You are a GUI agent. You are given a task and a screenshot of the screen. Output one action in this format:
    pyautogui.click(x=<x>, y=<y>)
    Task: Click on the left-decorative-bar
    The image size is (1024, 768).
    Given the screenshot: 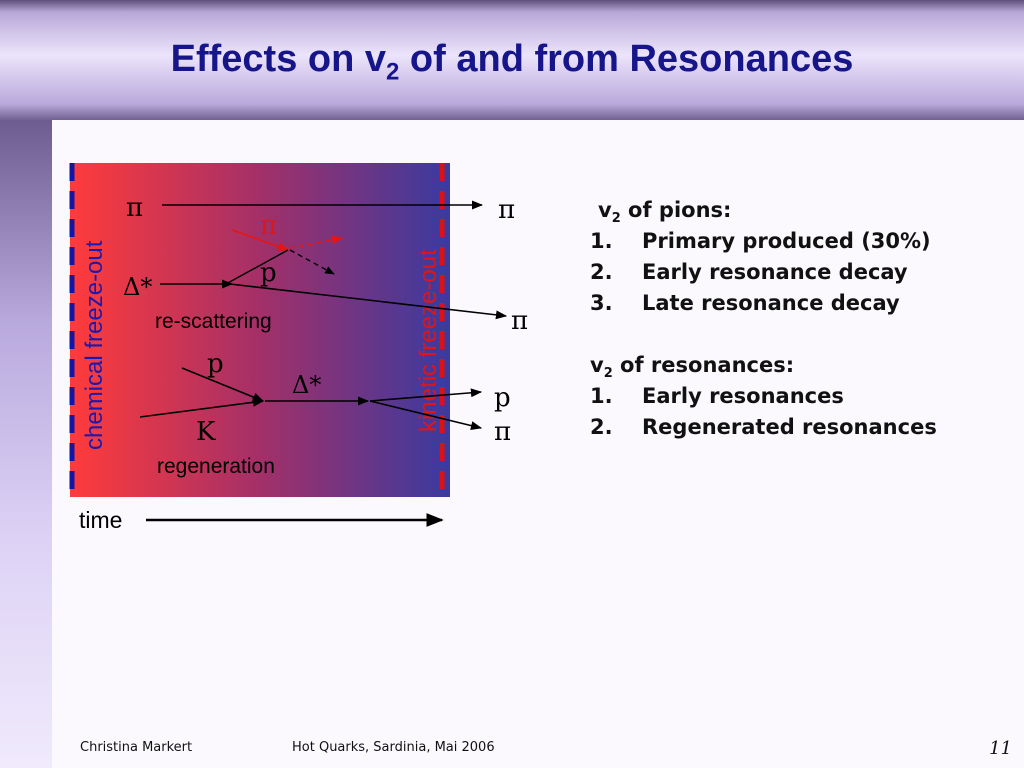 What is the action you would take?
    pyautogui.click(x=26, y=444)
    